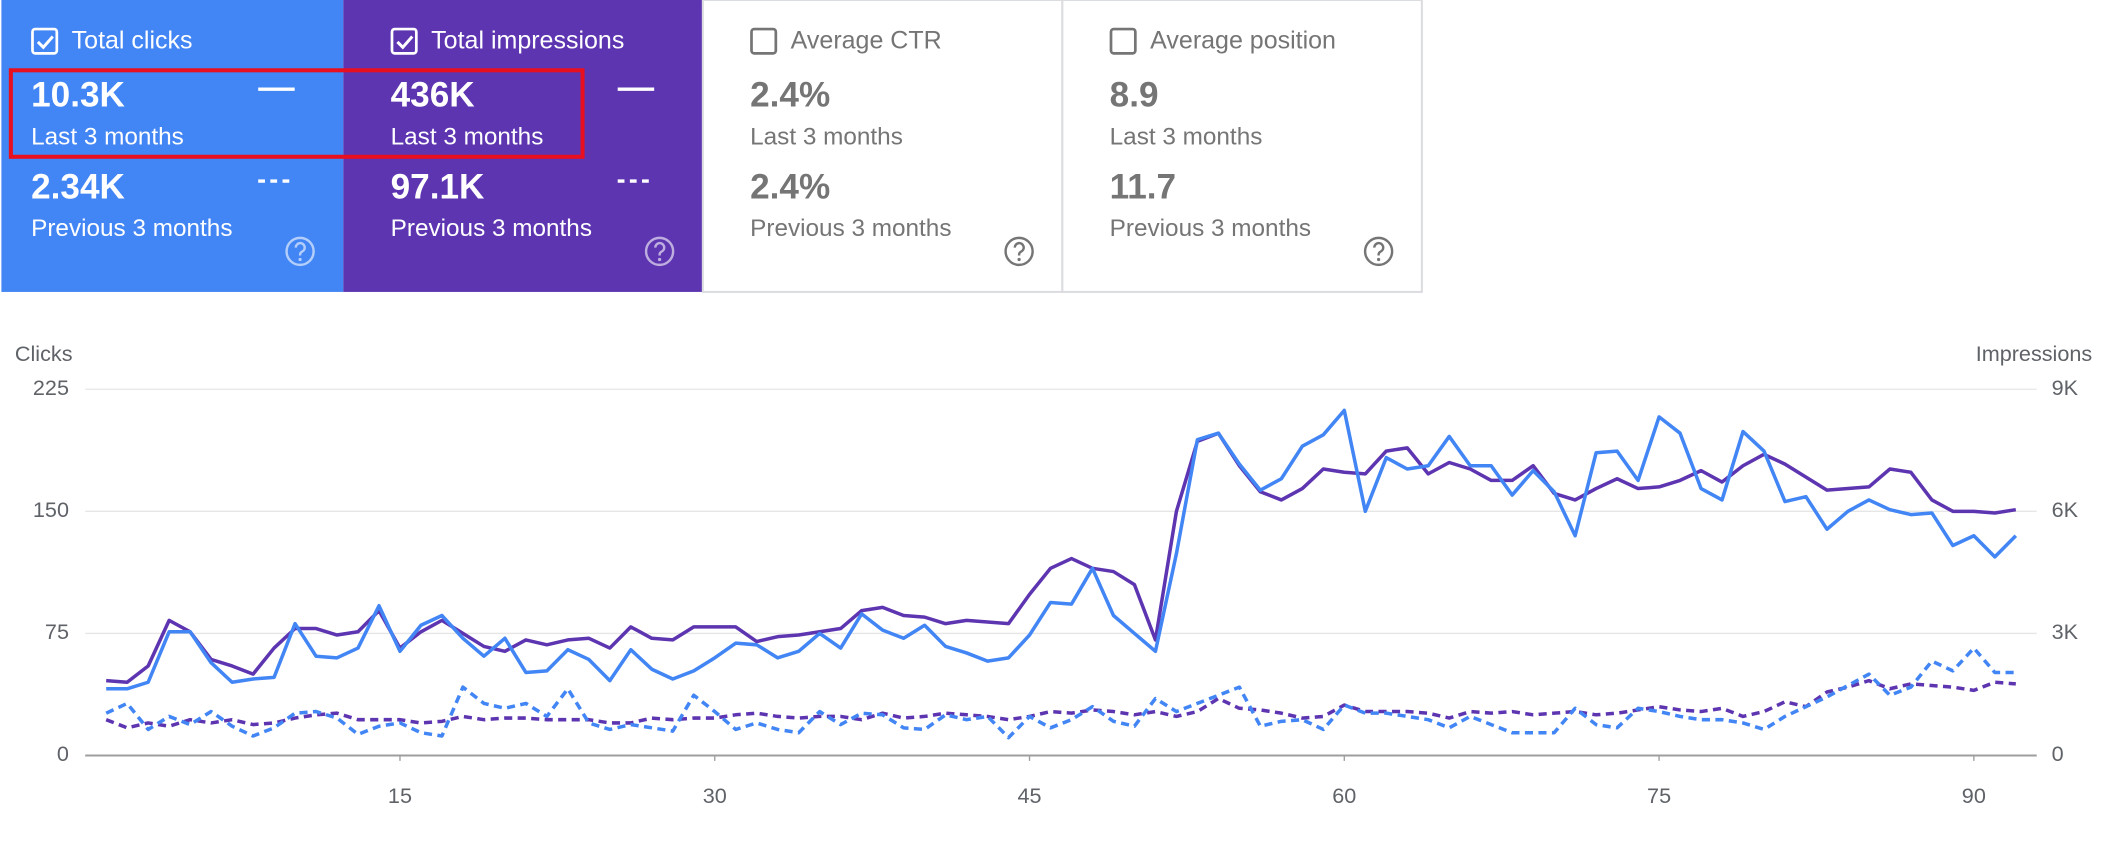 This screenshot has width=2122, height=842. Describe the element at coordinates (438, 186) in the screenshot. I see `card-previous: 97.1K` at that location.